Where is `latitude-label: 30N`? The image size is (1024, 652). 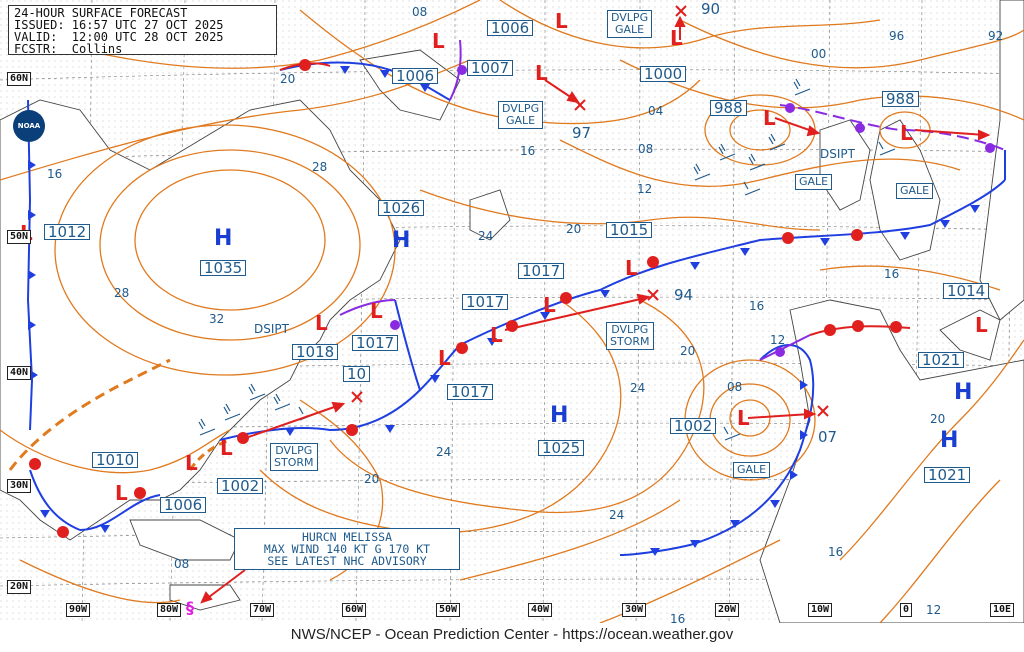
latitude-label: 30N is located at coordinates (19, 486).